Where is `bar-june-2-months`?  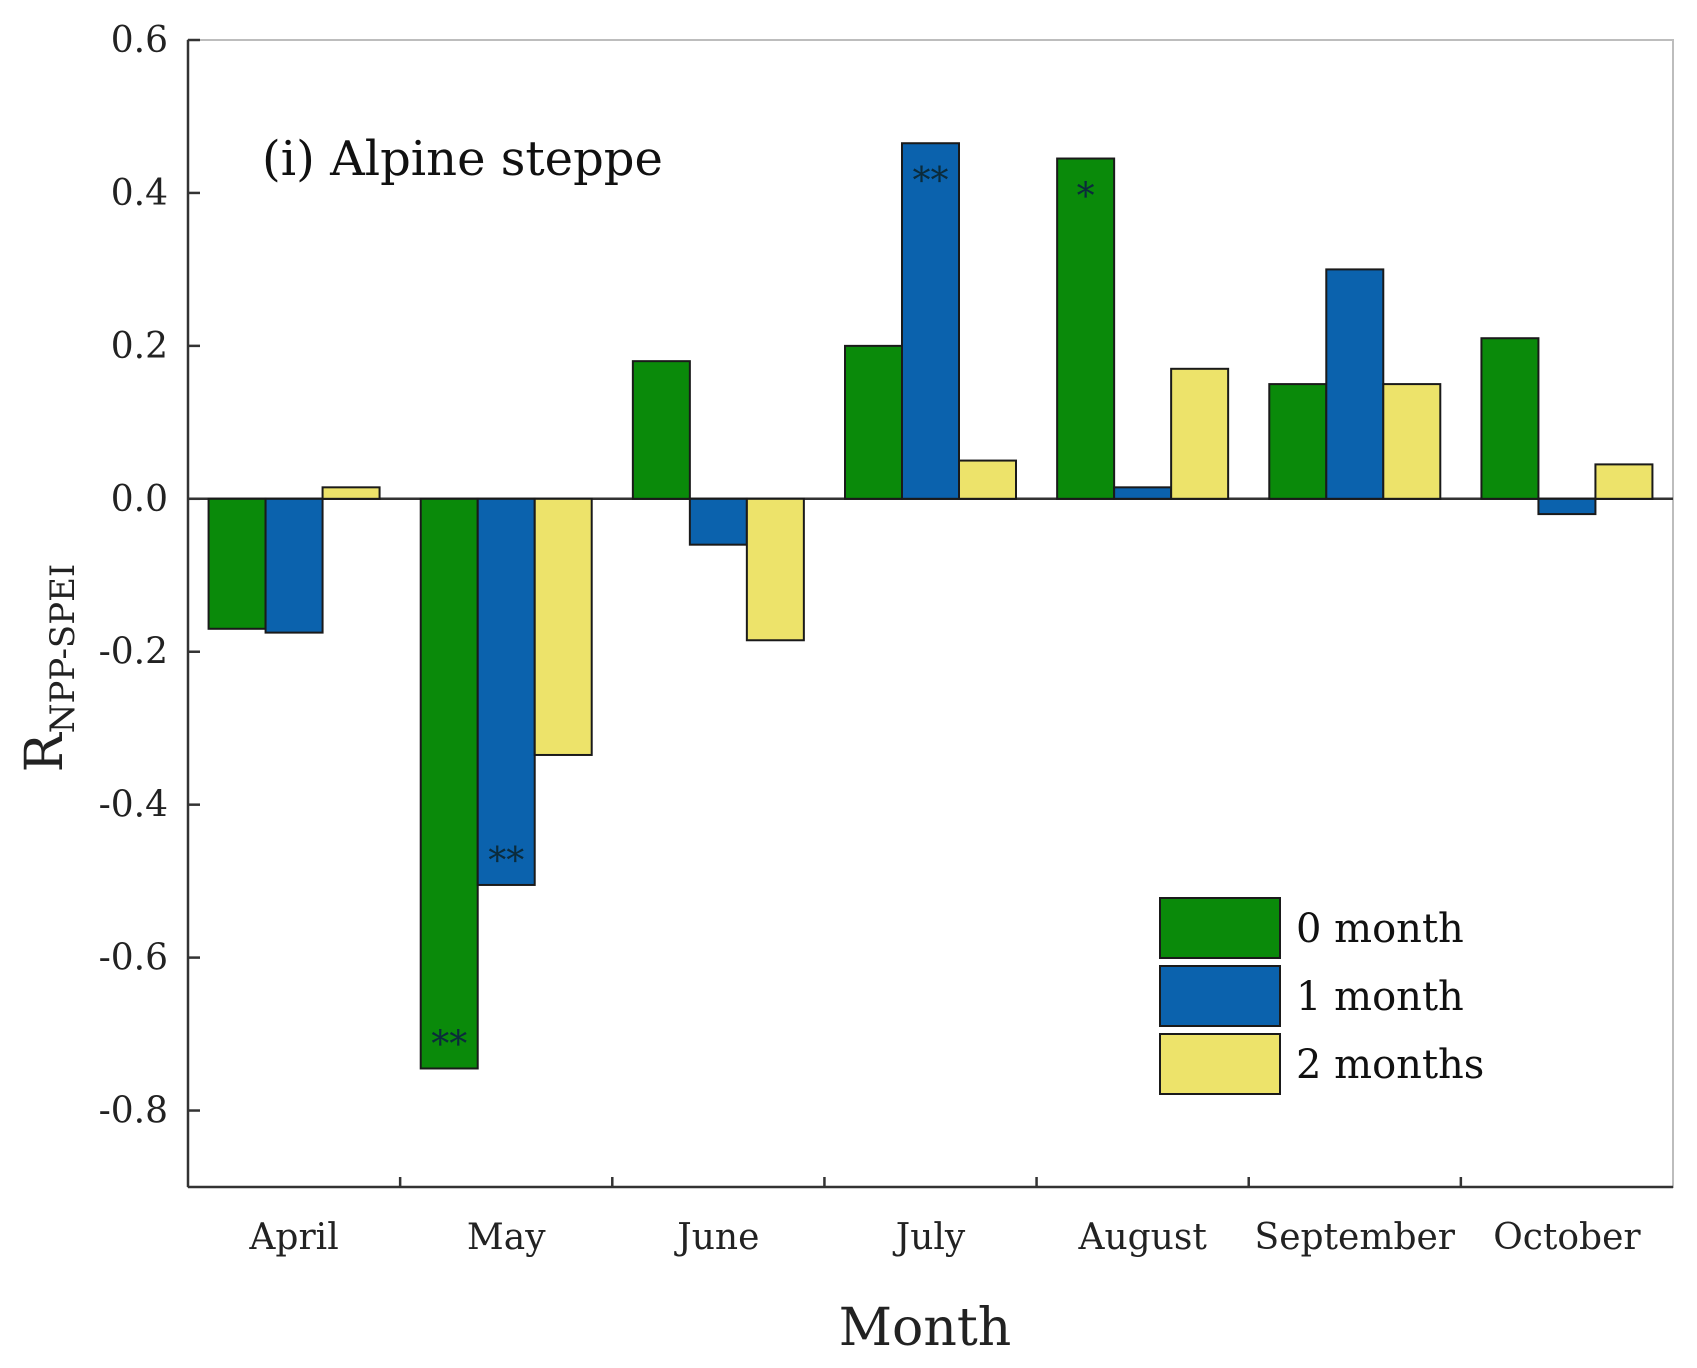 bar-june-2-months is located at coordinates (775, 569).